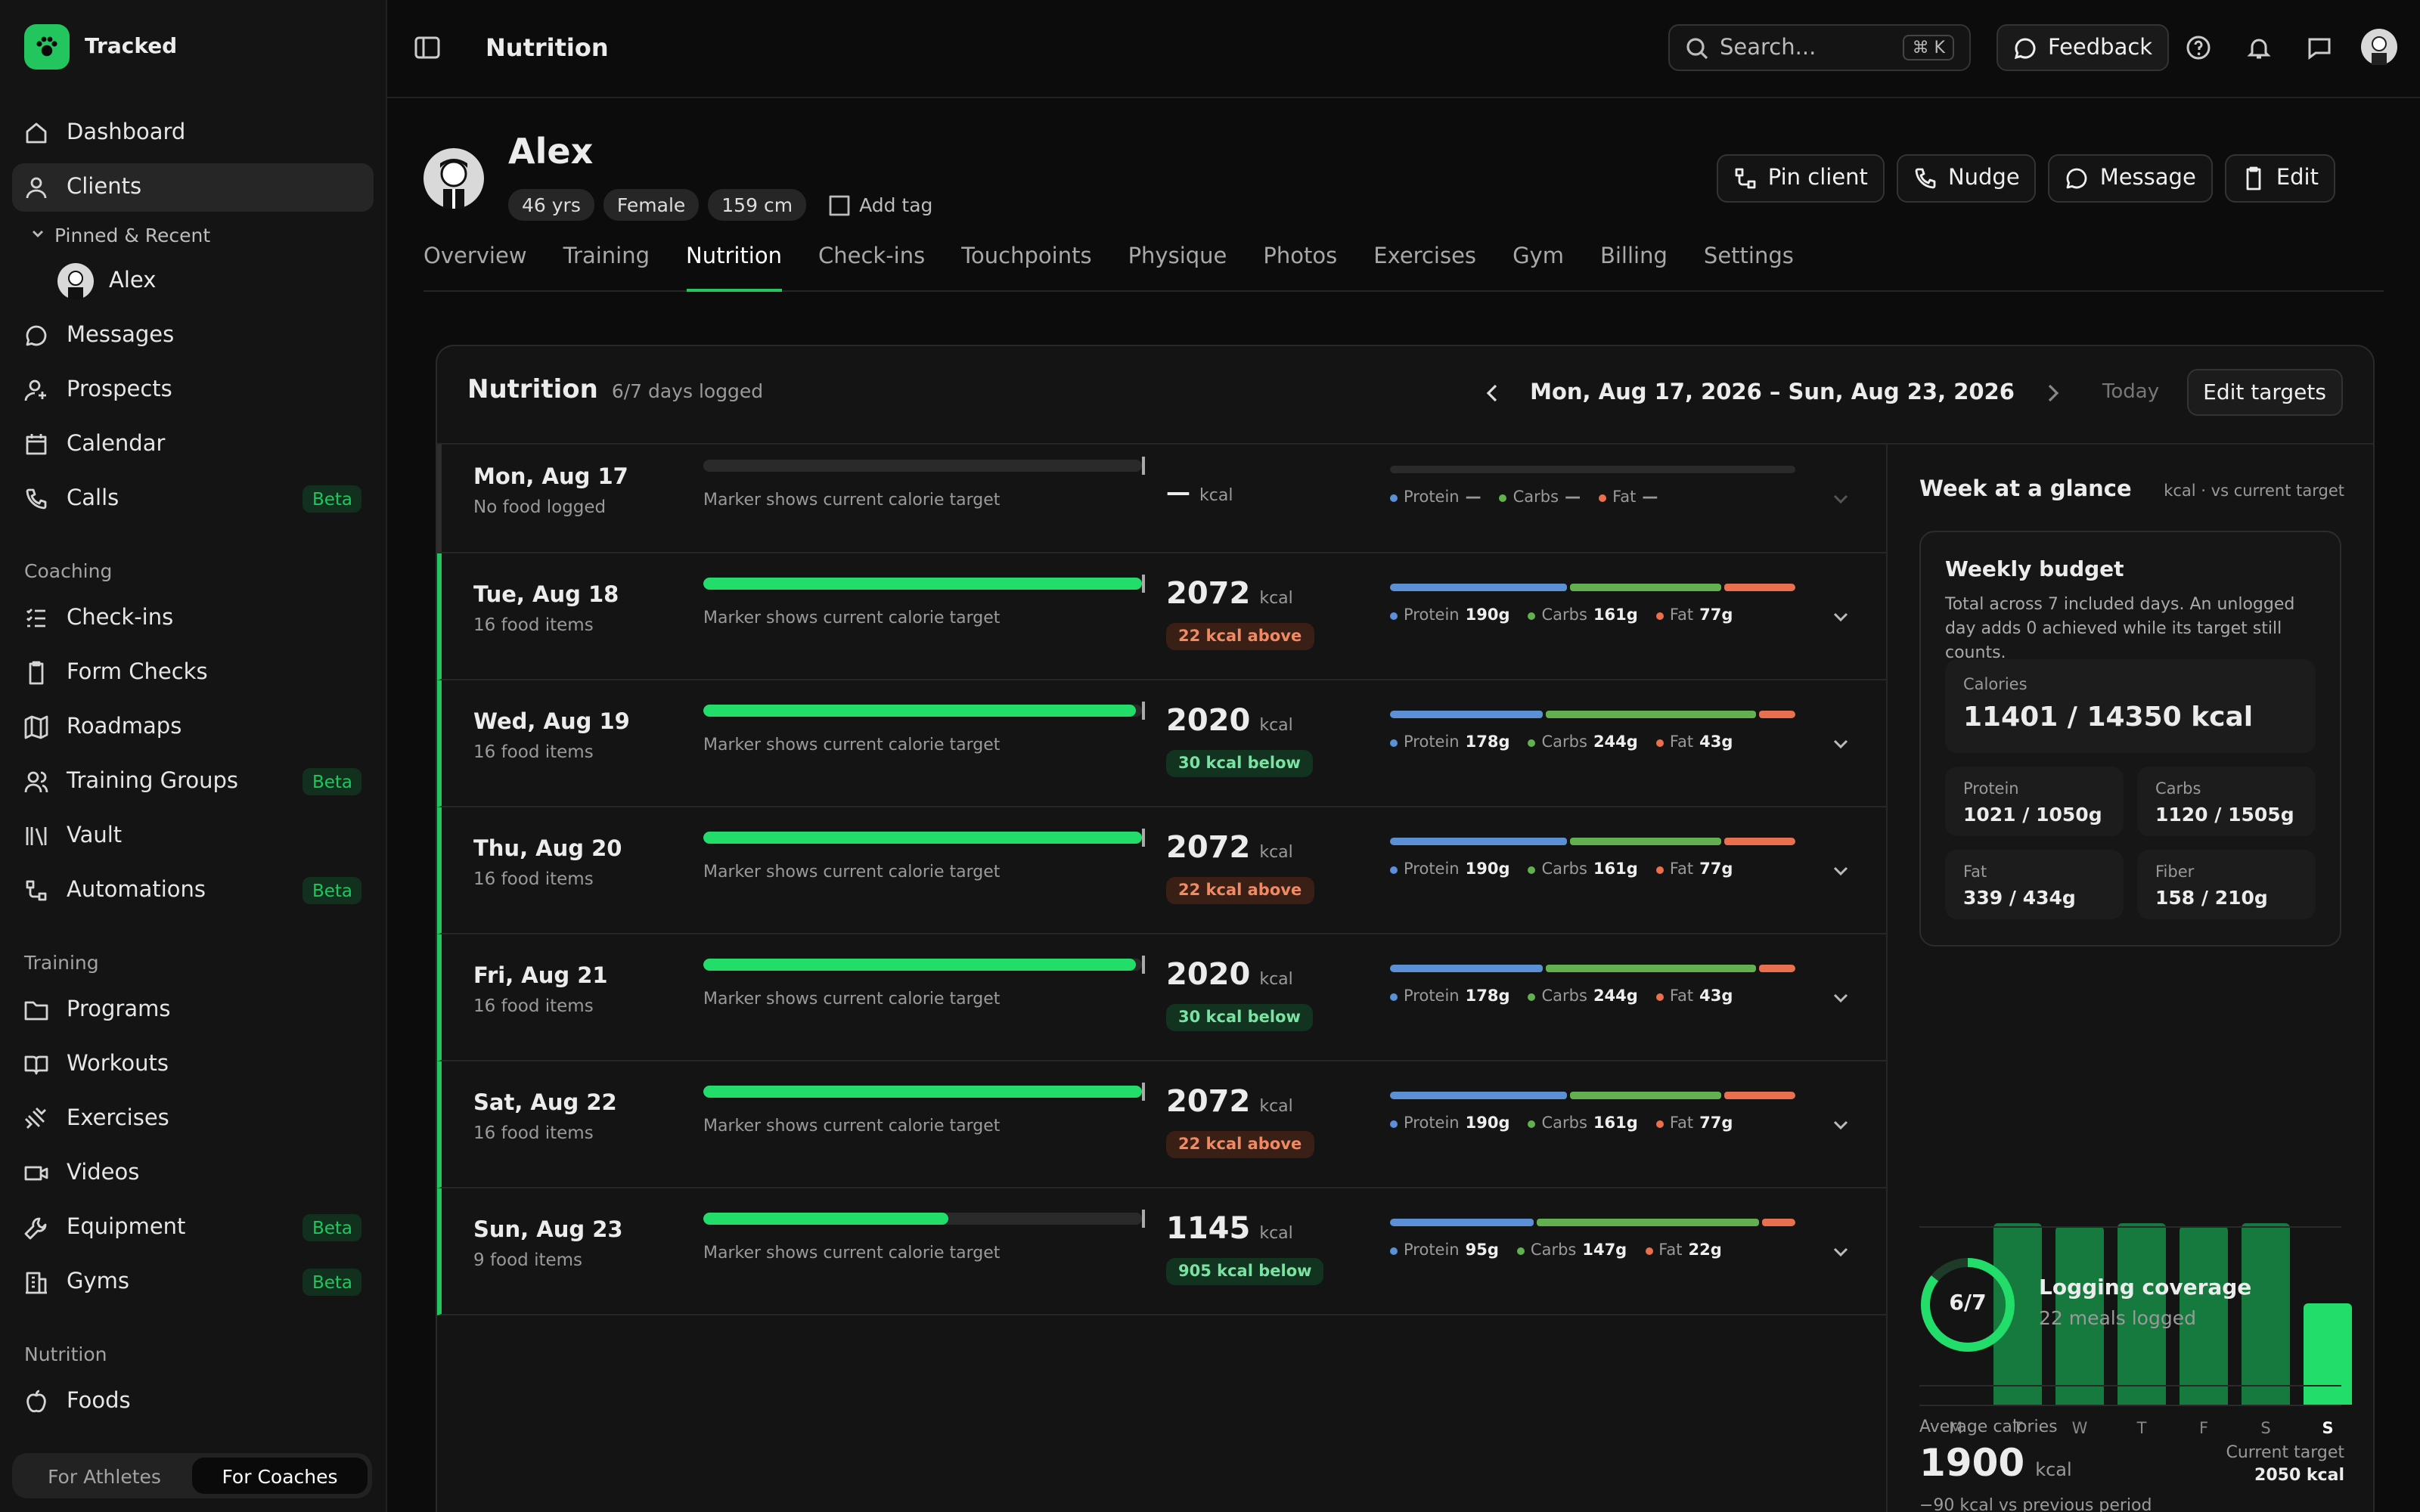 This screenshot has width=2420, height=1512. Describe the element at coordinates (1633, 257) in the screenshot. I see `client-tab: Billing` at that location.